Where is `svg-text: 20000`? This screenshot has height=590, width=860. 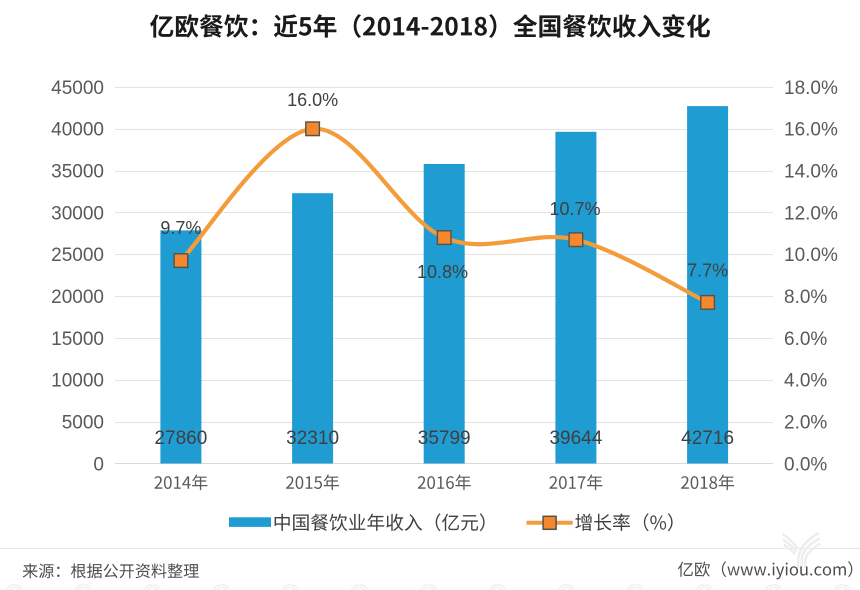 svg-text: 20000 is located at coordinates (77, 297).